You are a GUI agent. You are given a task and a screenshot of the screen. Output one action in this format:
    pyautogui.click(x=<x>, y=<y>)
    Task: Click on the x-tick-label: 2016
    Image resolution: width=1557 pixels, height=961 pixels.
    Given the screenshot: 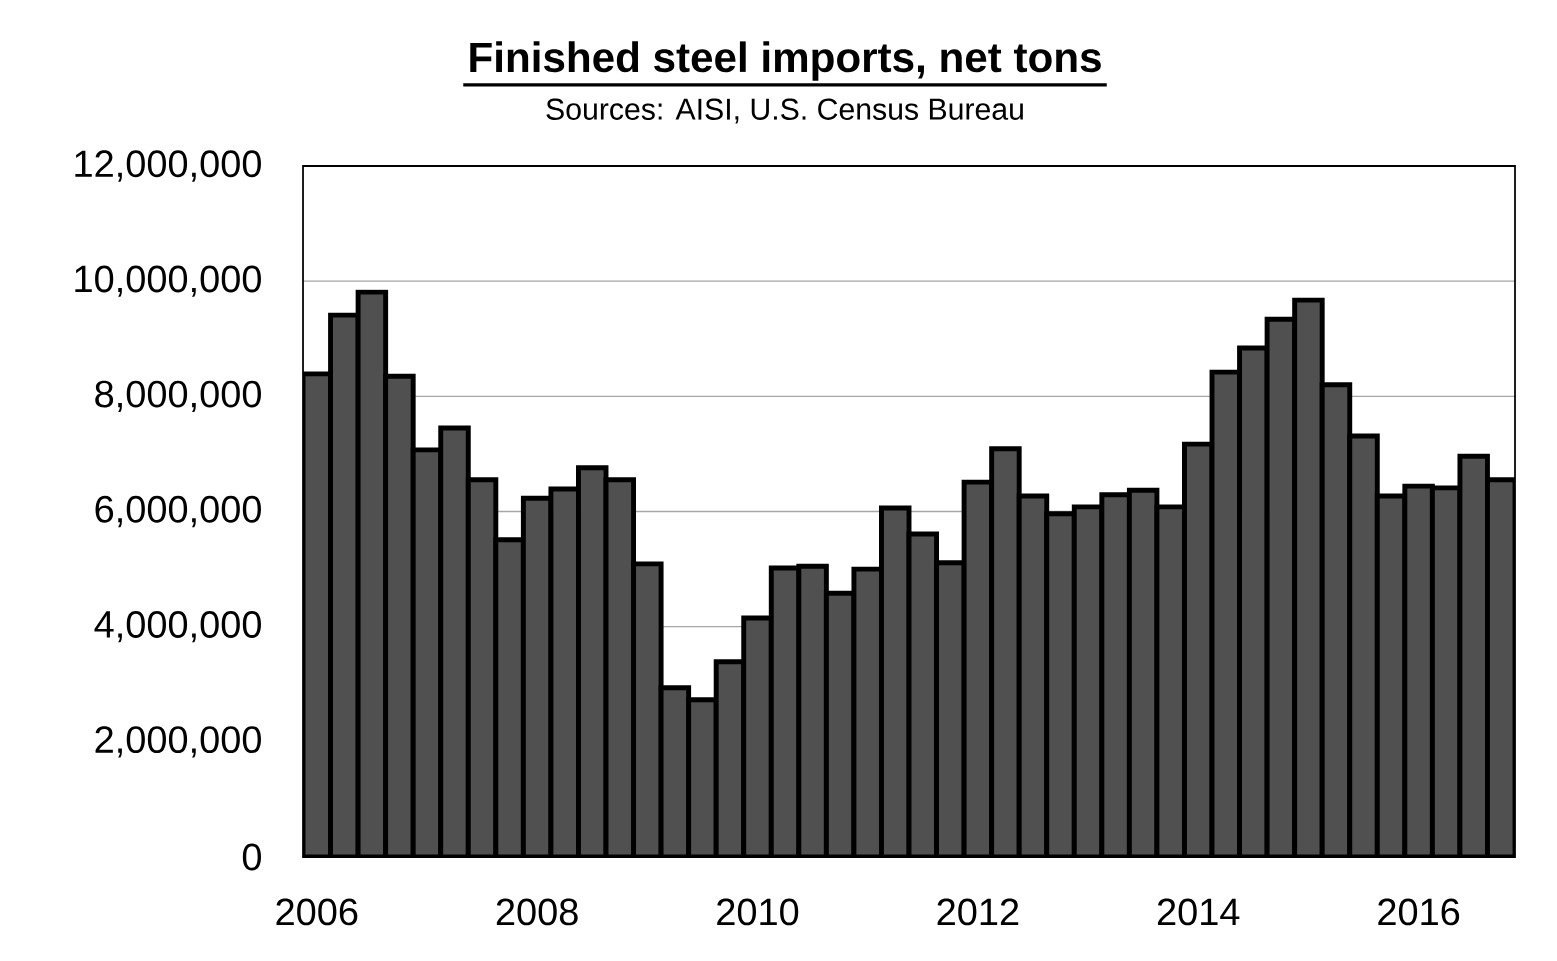 What is the action you would take?
    pyautogui.click(x=1419, y=912)
    